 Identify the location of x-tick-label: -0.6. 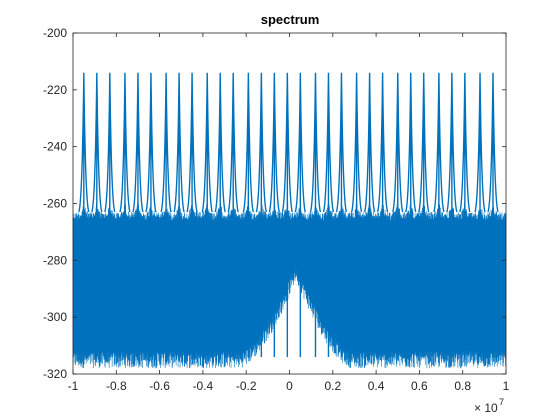
(159, 386).